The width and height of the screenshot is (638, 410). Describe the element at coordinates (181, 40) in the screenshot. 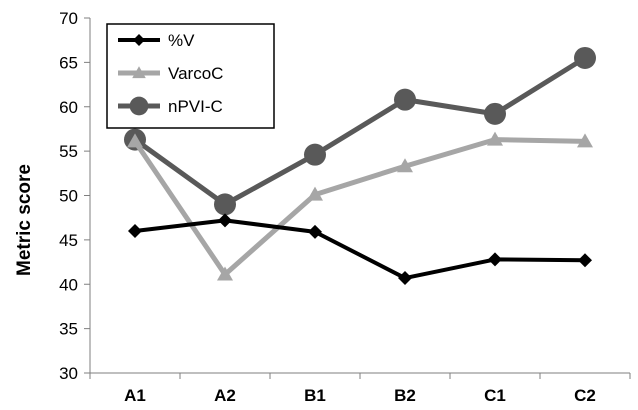

I see `legend-label: %V` at that location.